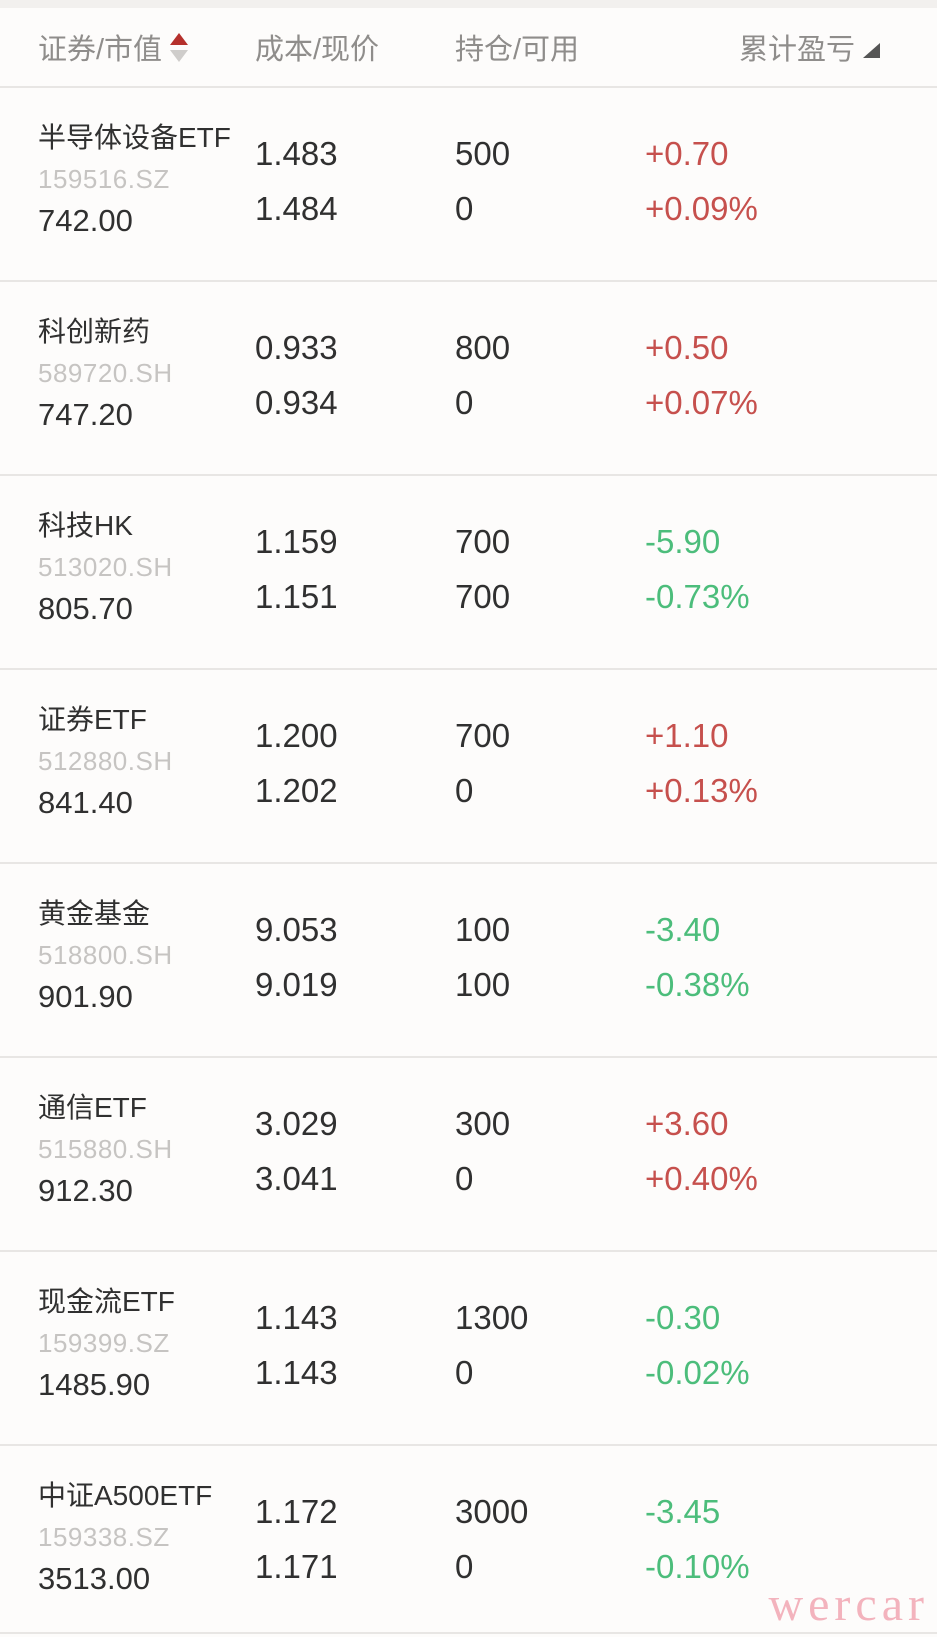  Describe the element at coordinates (296, 597) in the screenshot. I see `current-price-value: 1.151` at that location.